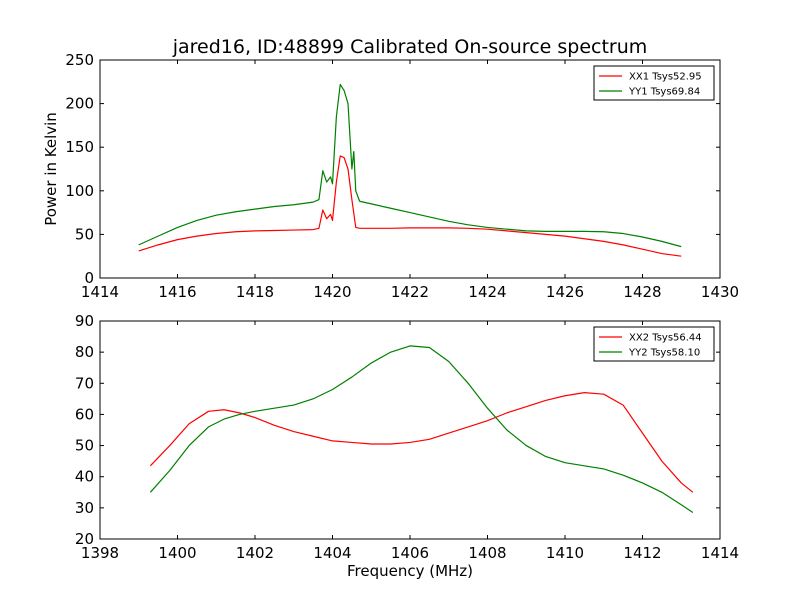 The image size is (800, 604). I want to click on y-tick-label: 60, so click(84, 414).